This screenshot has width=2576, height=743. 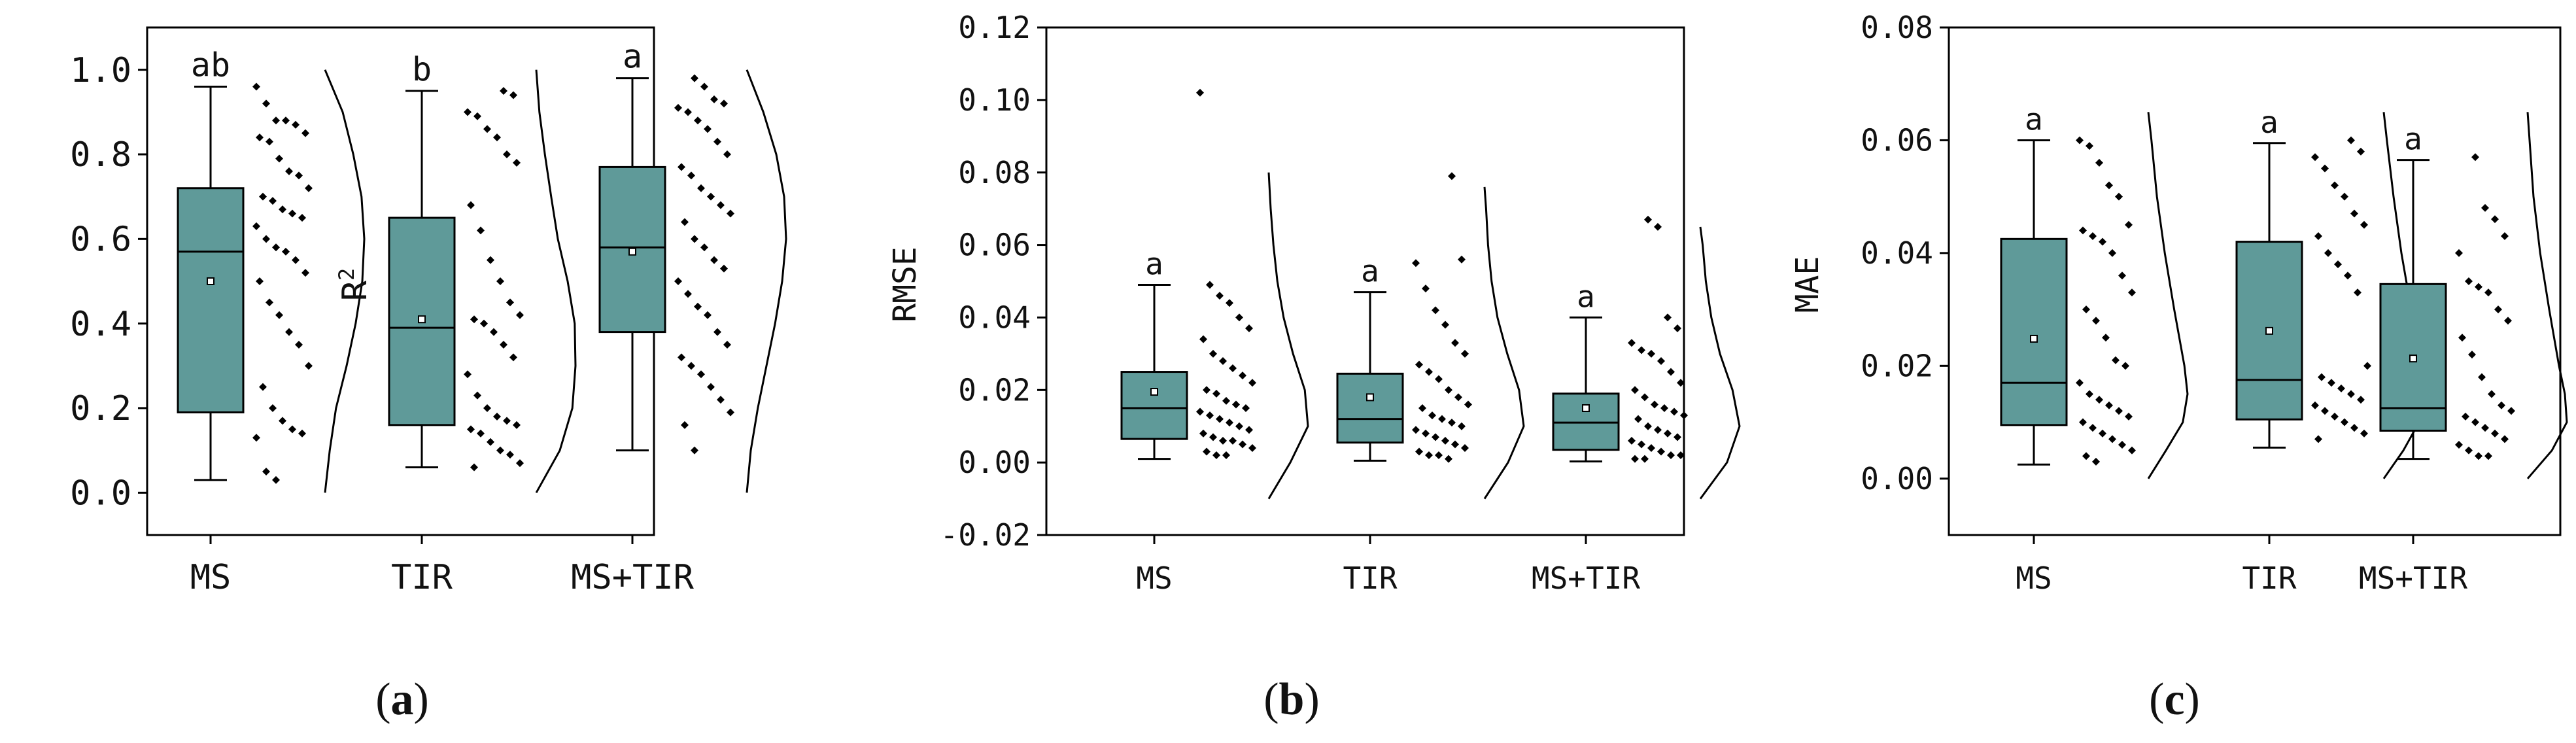 I want to click on chart-a-tir-letter: b, so click(x=422, y=69).